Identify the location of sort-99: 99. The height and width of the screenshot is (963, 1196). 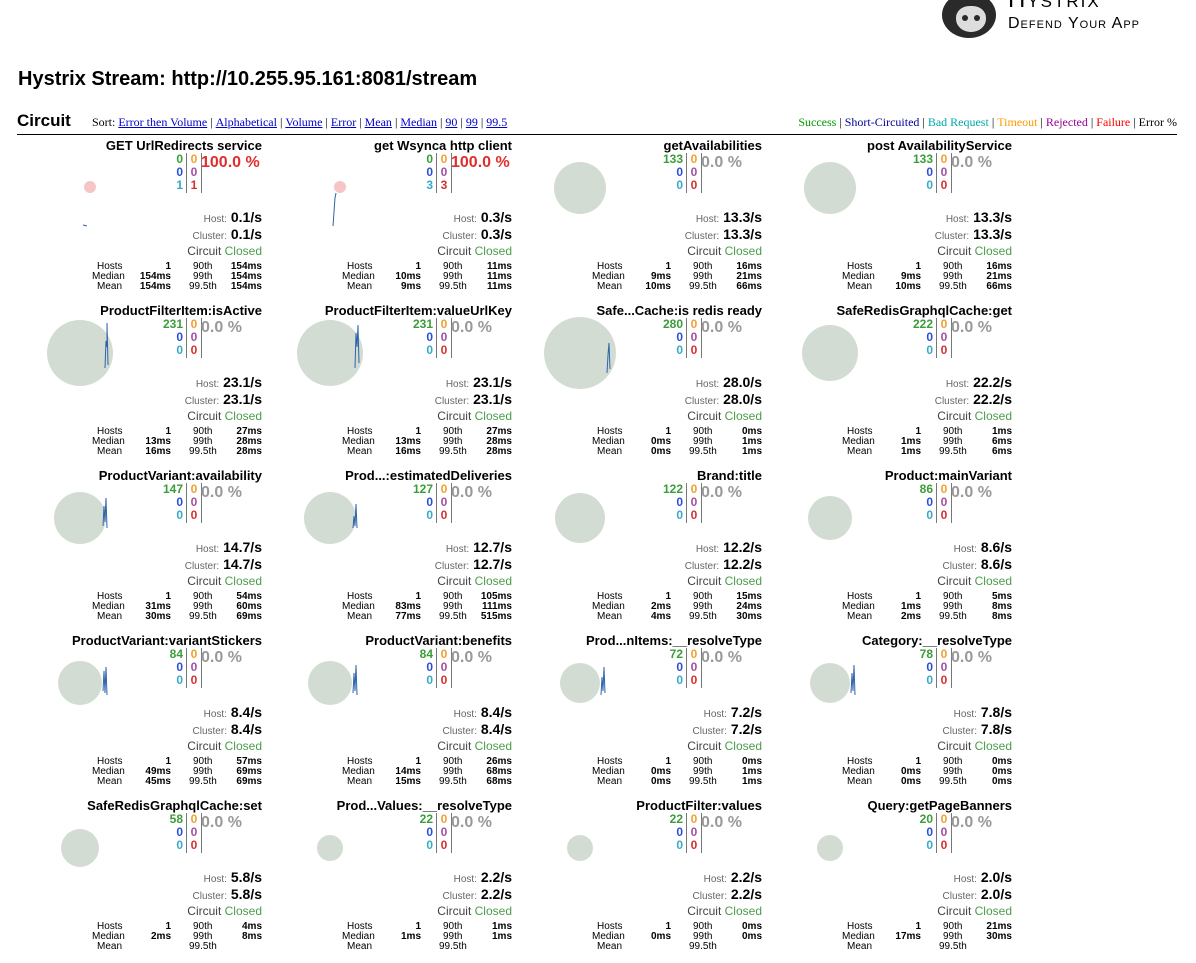
(471, 122).